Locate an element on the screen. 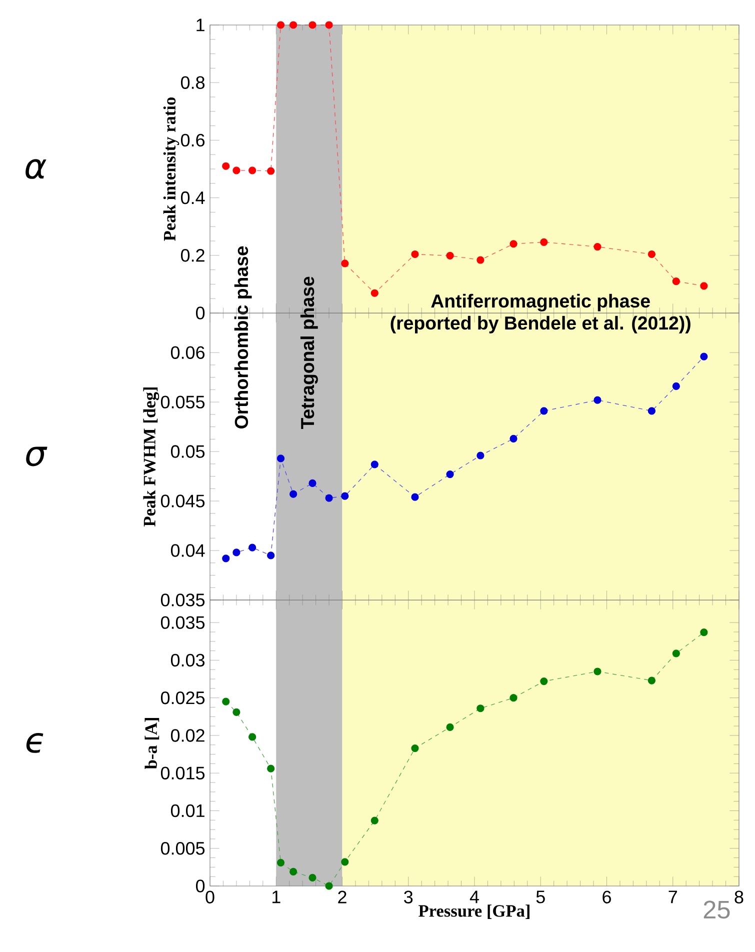 Image resolution: width=755 pixels, height=952 pixels. x-tick-label: 4 is located at coordinates (474, 897).